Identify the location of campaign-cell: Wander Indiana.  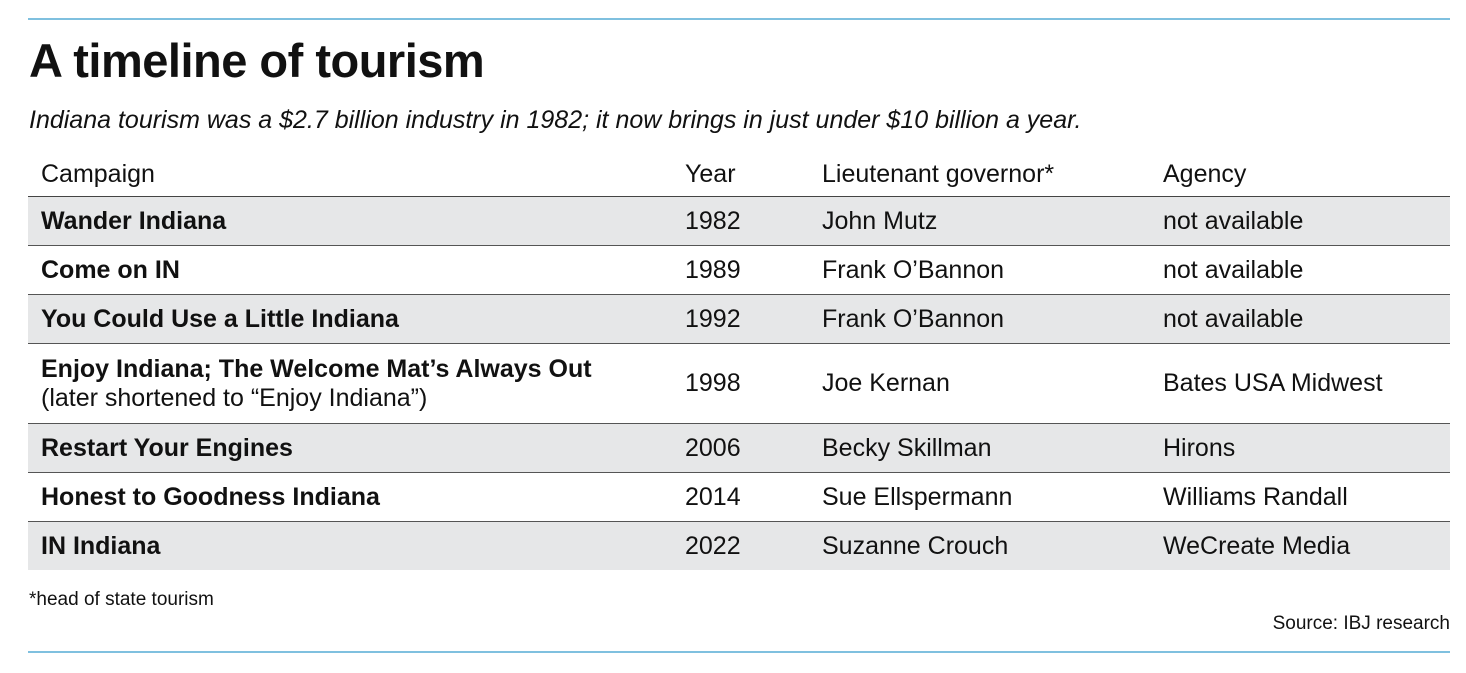
(350, 221).